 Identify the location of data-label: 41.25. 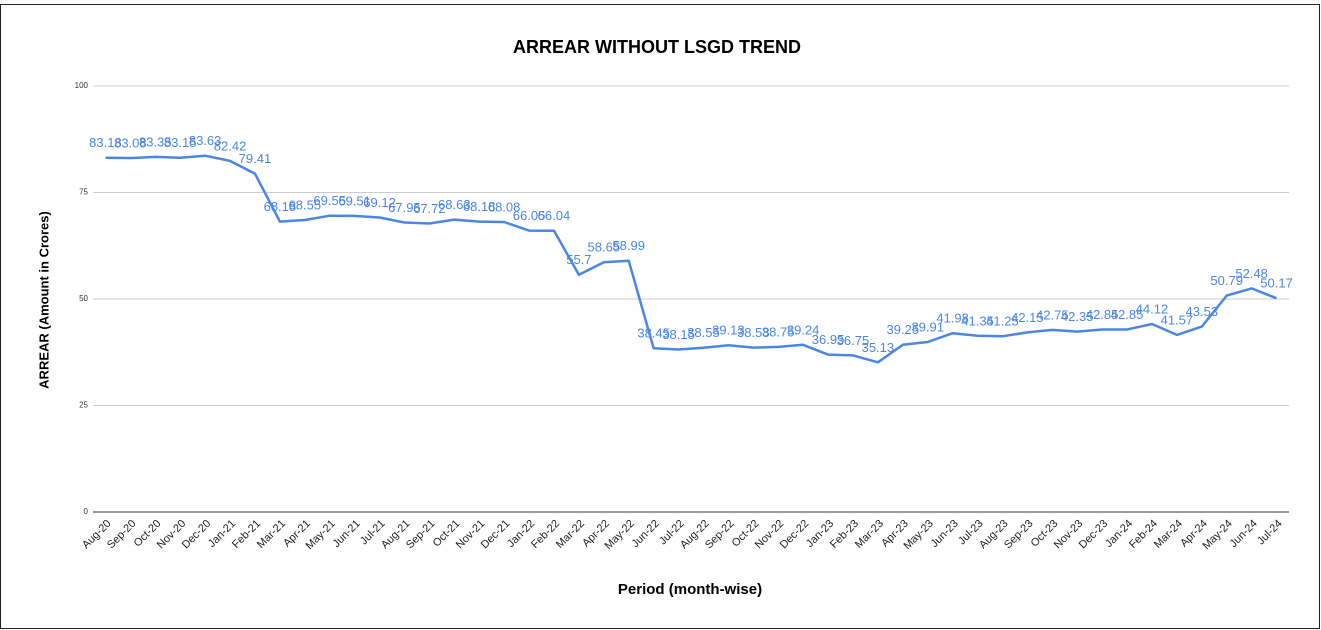
(1002, 321).